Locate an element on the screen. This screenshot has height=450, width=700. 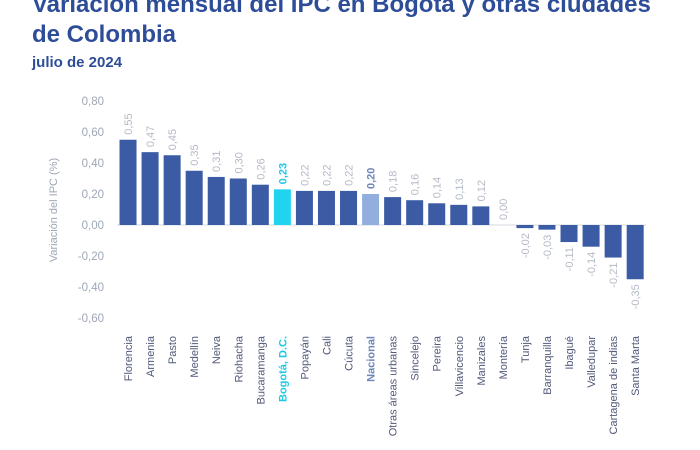
category-label-pasto: Pasto is located at coordinates (173, 350).